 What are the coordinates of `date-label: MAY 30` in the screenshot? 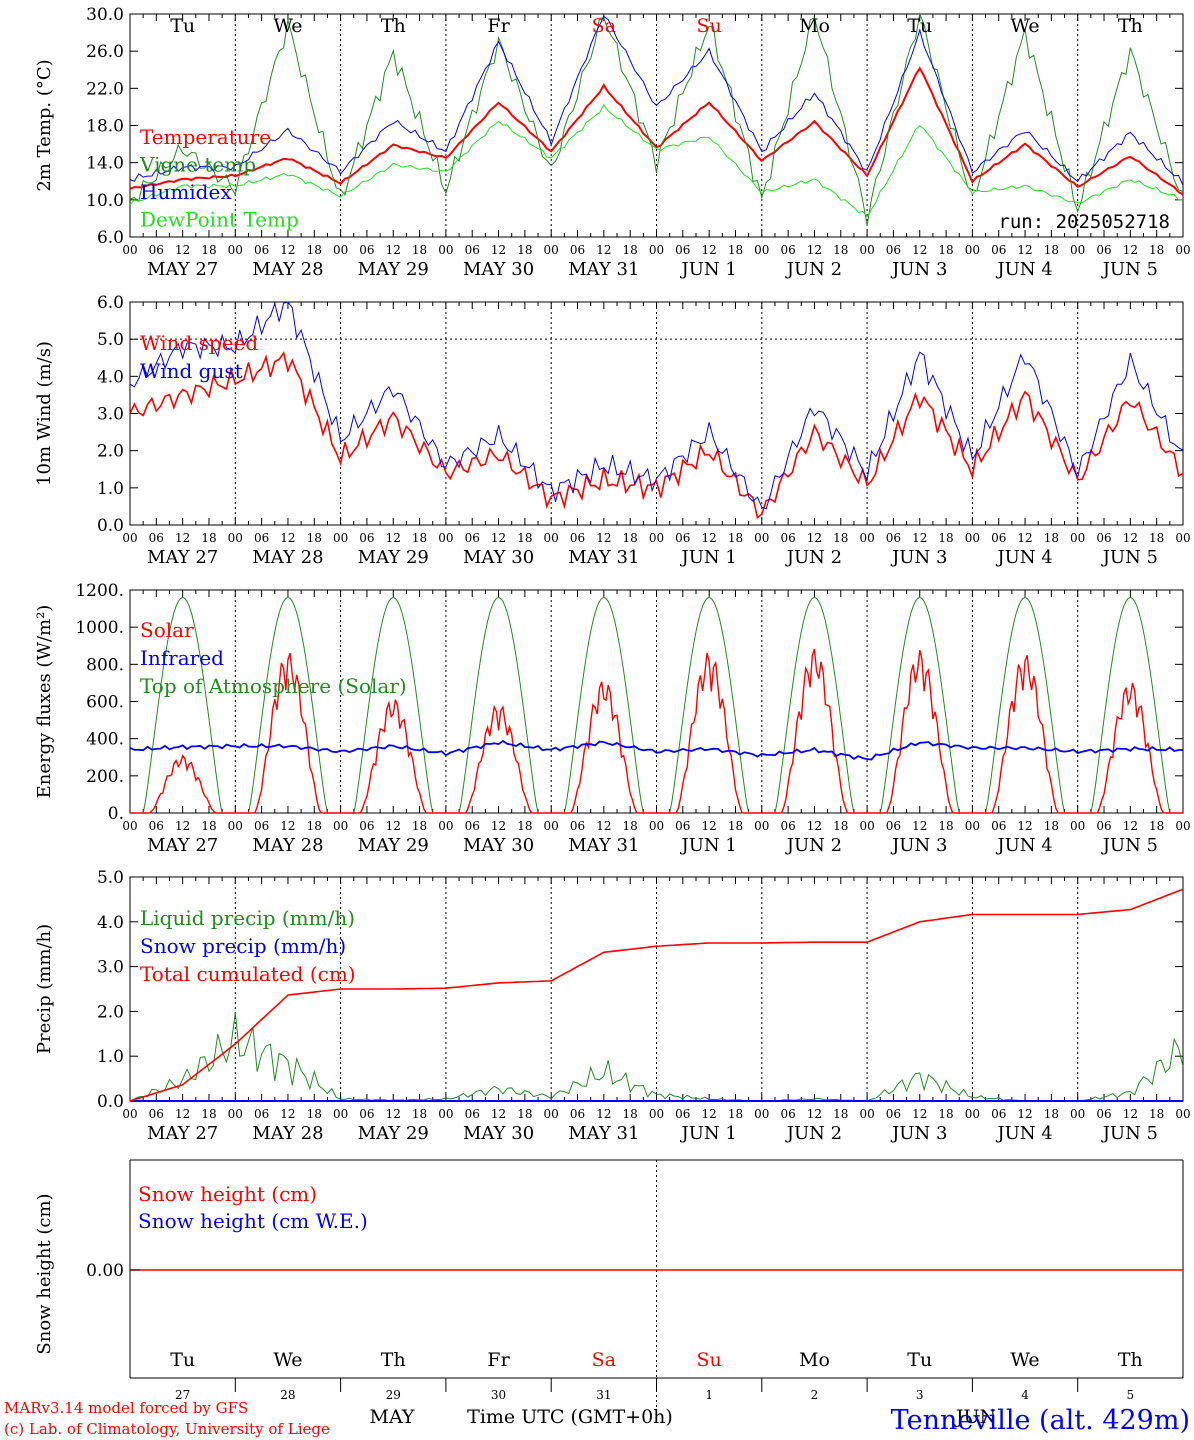 It's located at (498, 1133).